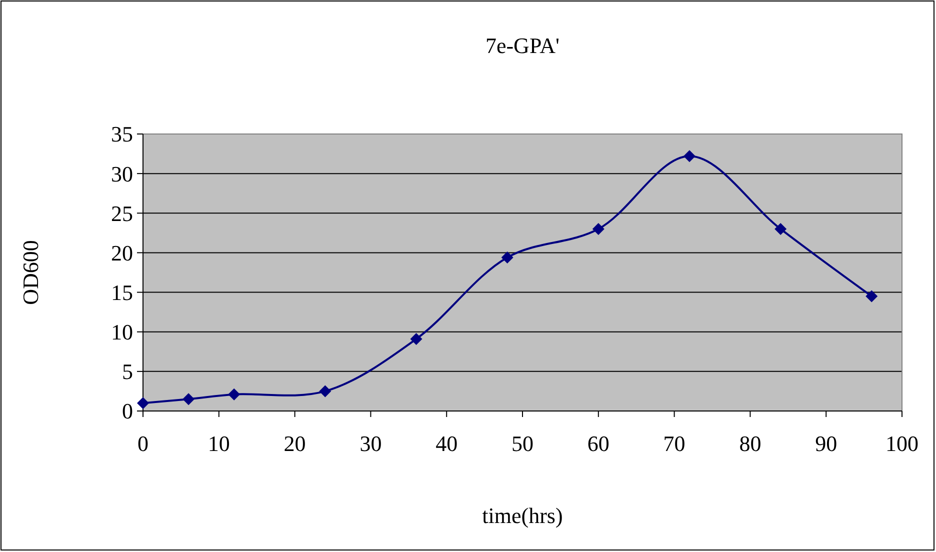 This screenshot has width=936, height=552. Describe the element at coordinates (219, 443) in the screenshot. I see `x-tick-label: 10` at that location.